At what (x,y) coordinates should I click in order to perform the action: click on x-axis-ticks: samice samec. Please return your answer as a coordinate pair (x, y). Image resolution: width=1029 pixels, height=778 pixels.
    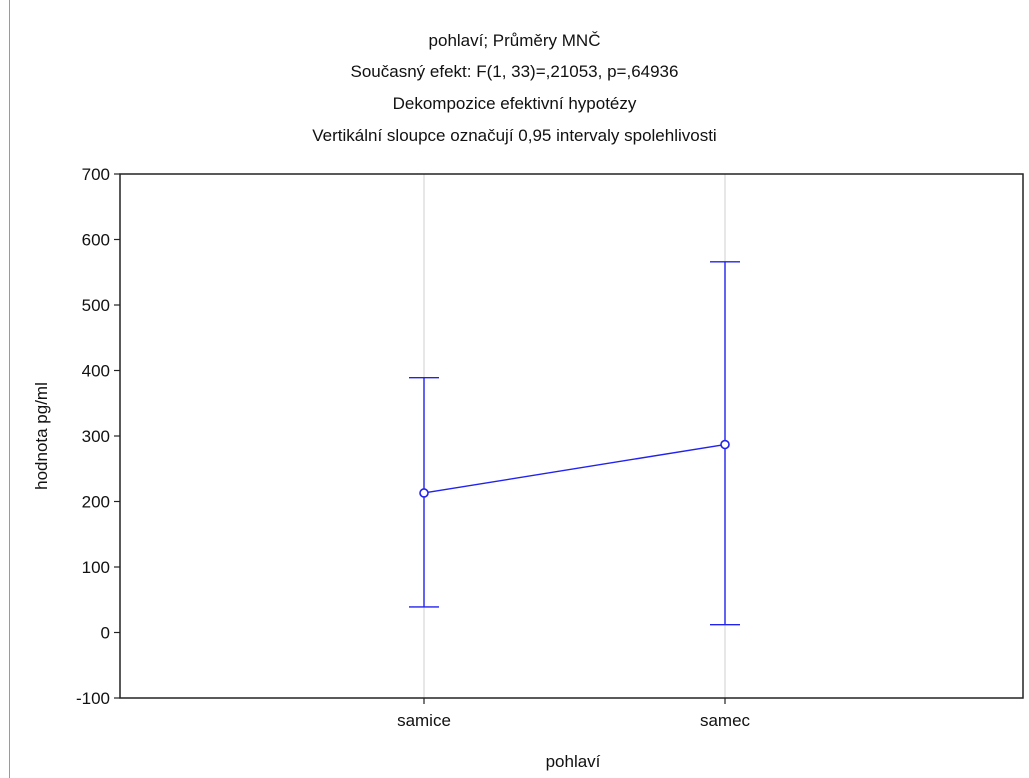
    Looking at the image, I should click on (574, 714).